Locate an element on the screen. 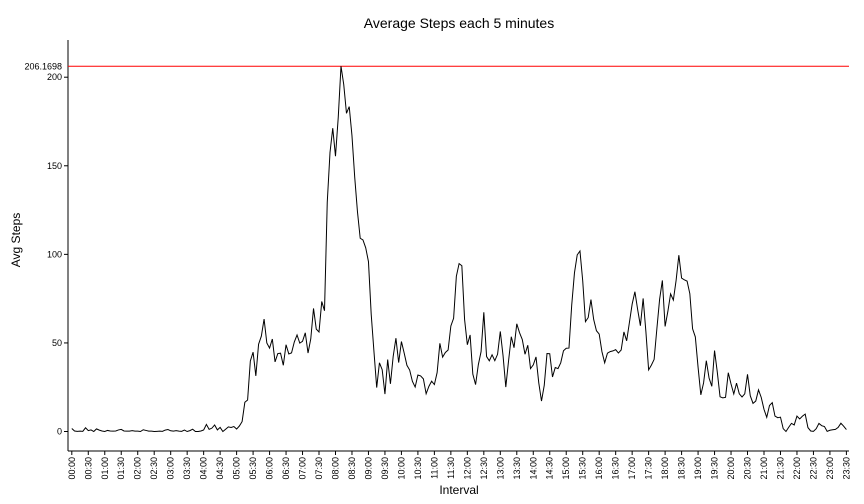 This screenshot has width=864, height=504. x-tick-label: 14:00 is located at coordinates (533, 468).